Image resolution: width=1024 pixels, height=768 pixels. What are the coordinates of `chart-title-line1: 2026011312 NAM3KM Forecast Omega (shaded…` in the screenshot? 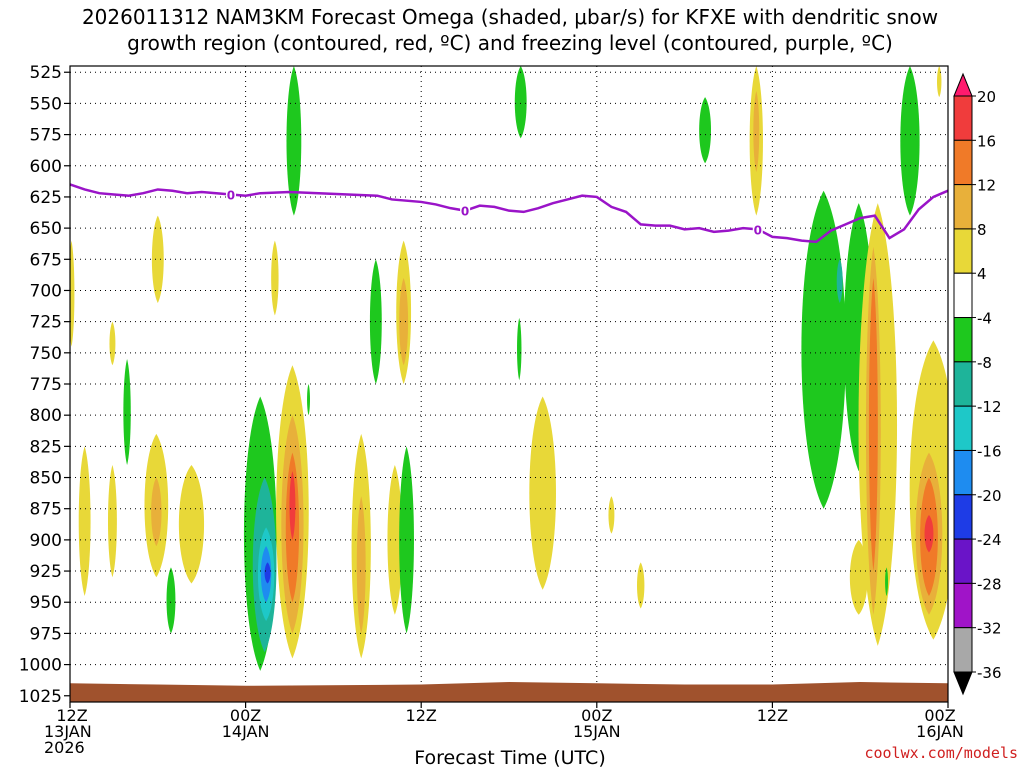 It's located at (510, 17).